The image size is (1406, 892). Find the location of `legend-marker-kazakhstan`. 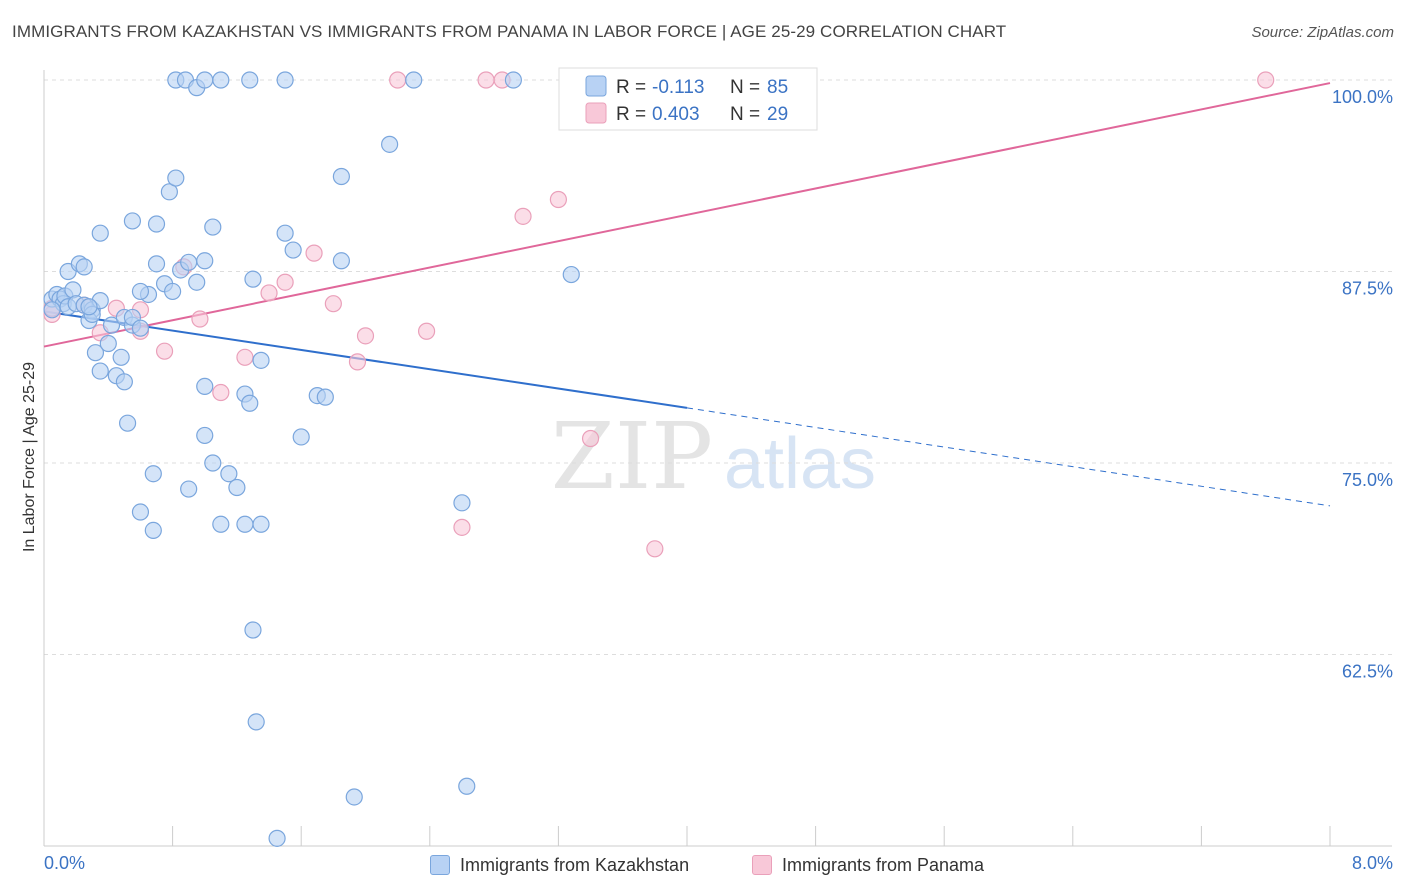

legend-marker-kazakhstan is located at coordinates (440, 865).